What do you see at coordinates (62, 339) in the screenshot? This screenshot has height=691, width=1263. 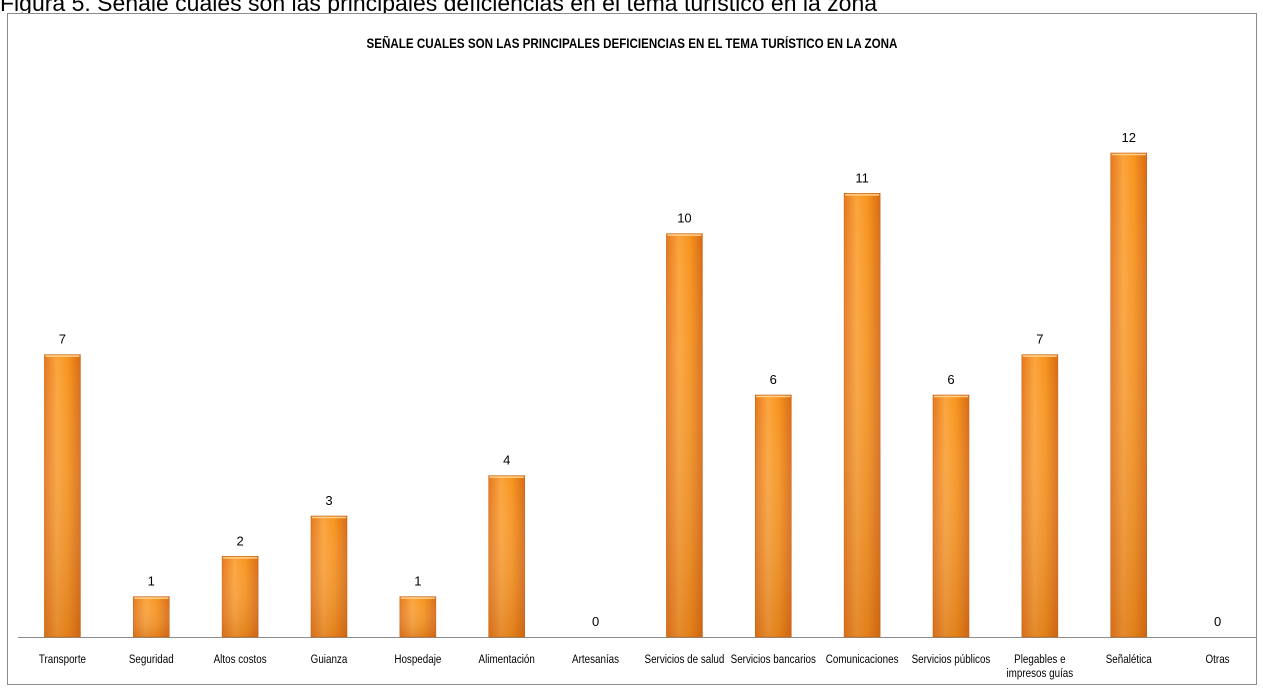 I see `data-label-0: 7` at bounding box center [62, 339].